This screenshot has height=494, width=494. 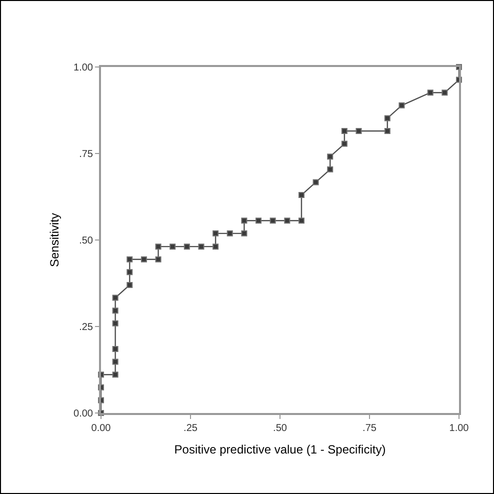 What do you see at coordinates (54, 240) in the screenshot?
I see `y-axis-title: Sensitivity` at bounding box center [54, 240].